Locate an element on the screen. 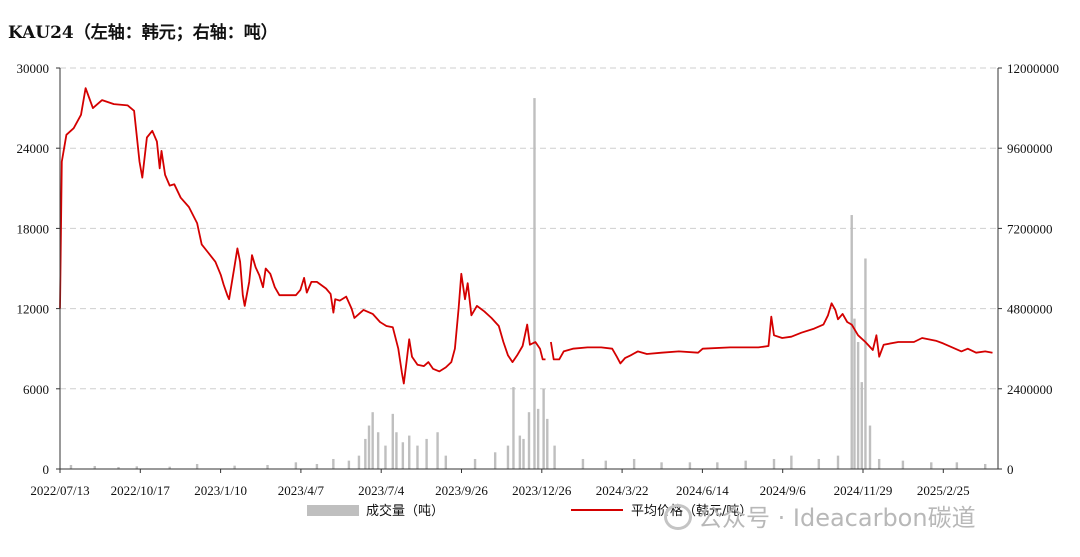 The width and height of the screenshot is (1080, 557). x-tick-label: 2024/6/14 is located at coordinates (702, 490).